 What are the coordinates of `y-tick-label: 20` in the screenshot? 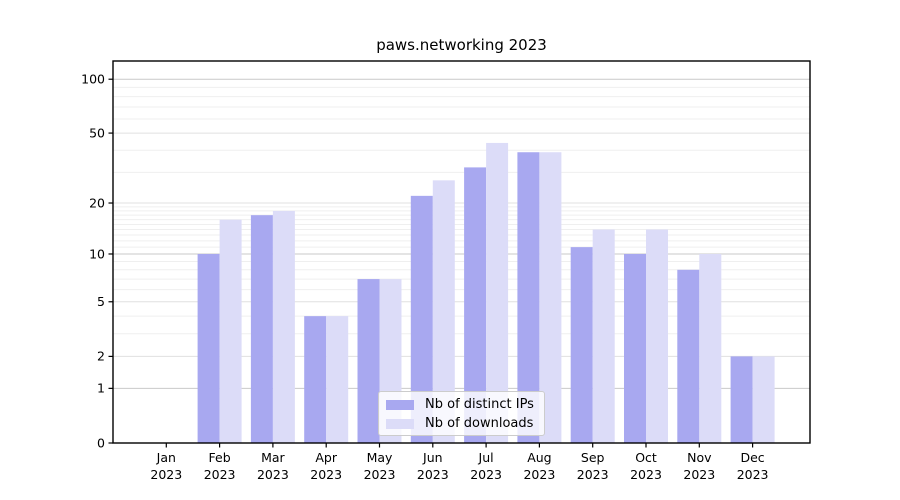 It's located at (97, 202).